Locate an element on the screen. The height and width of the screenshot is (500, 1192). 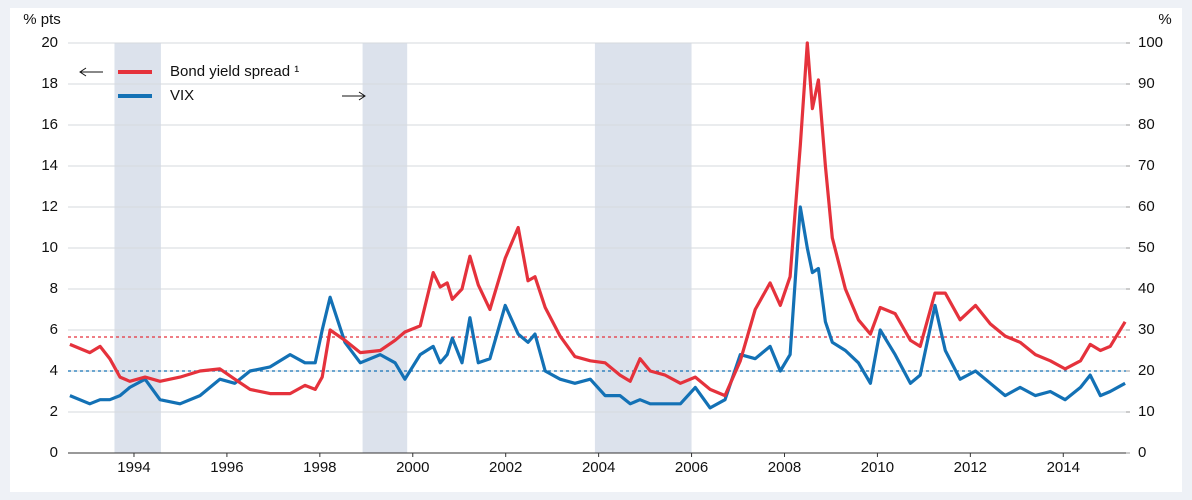
x-tick-label: 2004 is located at coordinates (598, 467).